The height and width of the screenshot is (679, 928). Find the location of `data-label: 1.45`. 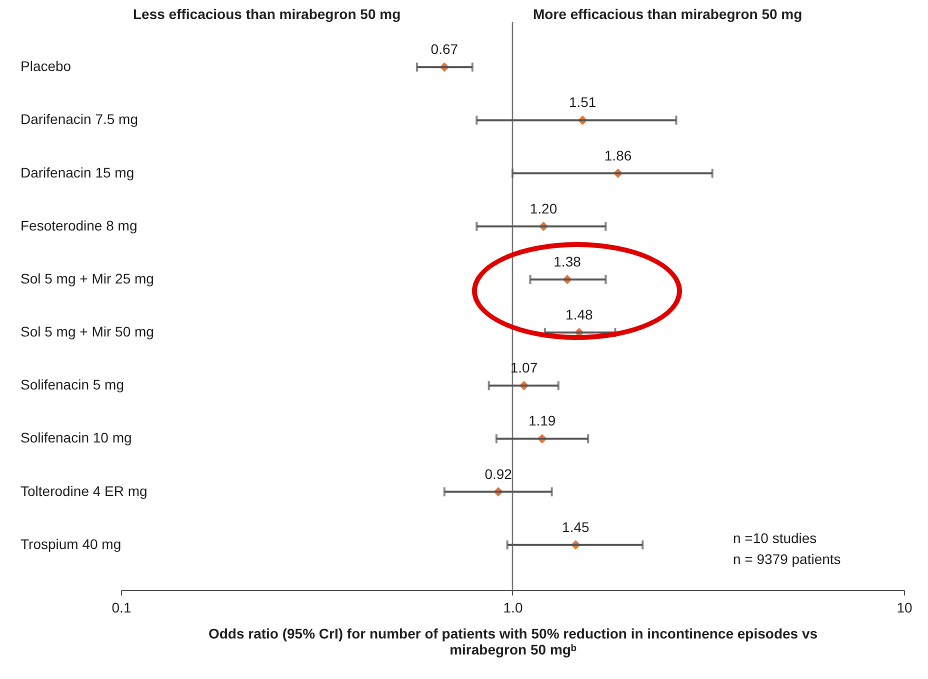

data-label: 1.45 is located at coordinates (576, 526).